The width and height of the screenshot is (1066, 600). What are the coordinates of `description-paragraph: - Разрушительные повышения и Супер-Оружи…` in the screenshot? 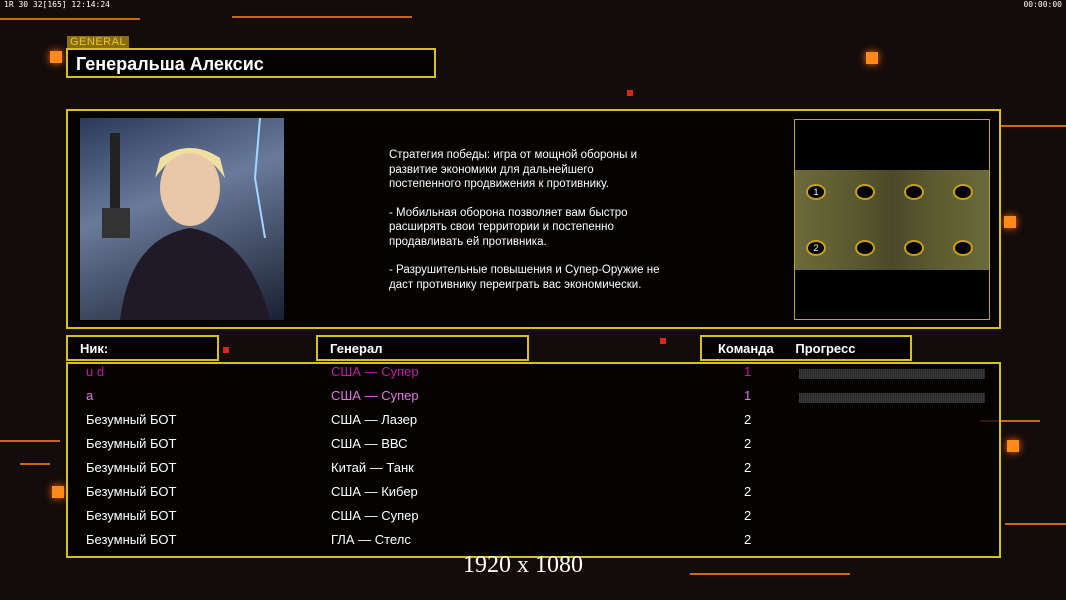 It's located at (524, 277).